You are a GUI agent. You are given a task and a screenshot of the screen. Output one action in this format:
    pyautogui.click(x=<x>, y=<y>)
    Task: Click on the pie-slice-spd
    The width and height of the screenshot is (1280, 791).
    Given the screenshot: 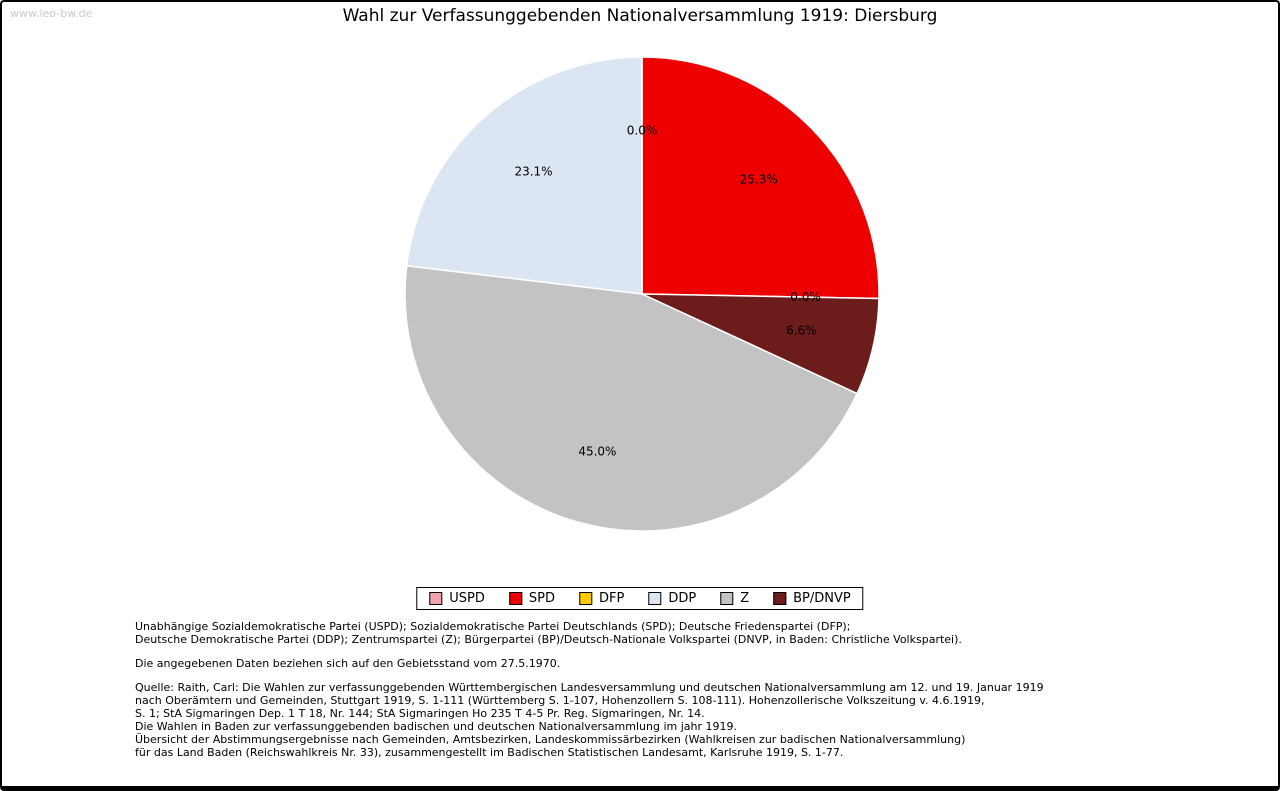 What is the action you would take?
    pyautogui.click(x=760, y=178)
    